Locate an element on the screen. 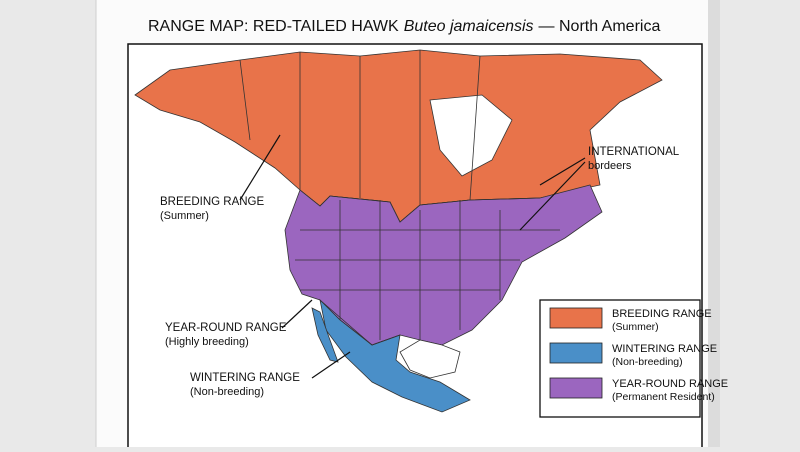  annotation-subtitle: (Highly breeding) is located at coordinates (207, 342).